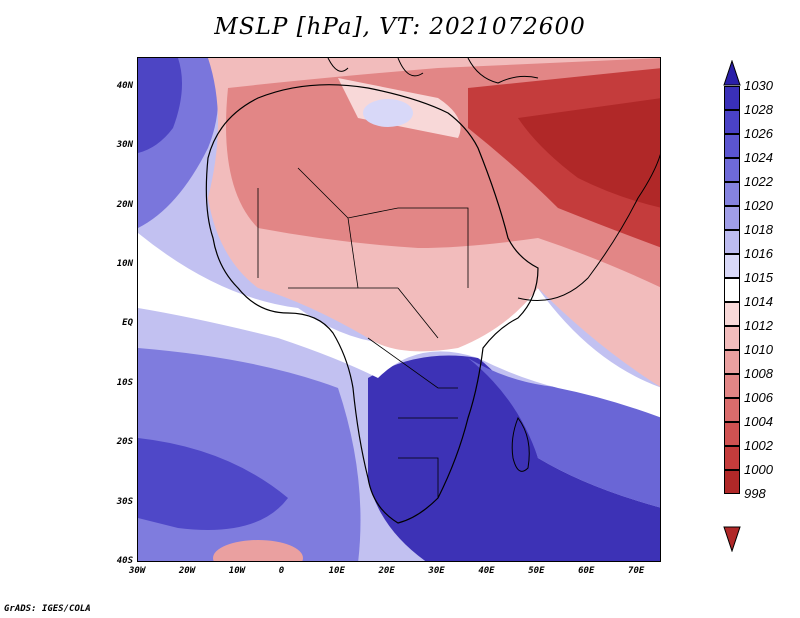 Image resolution: width=800 pixels, height=618 pixels. What do you see at coordinates (436, 571) in the screenshot?
I see `lon-tick-label: 30E` at bounding box center [436, 571].